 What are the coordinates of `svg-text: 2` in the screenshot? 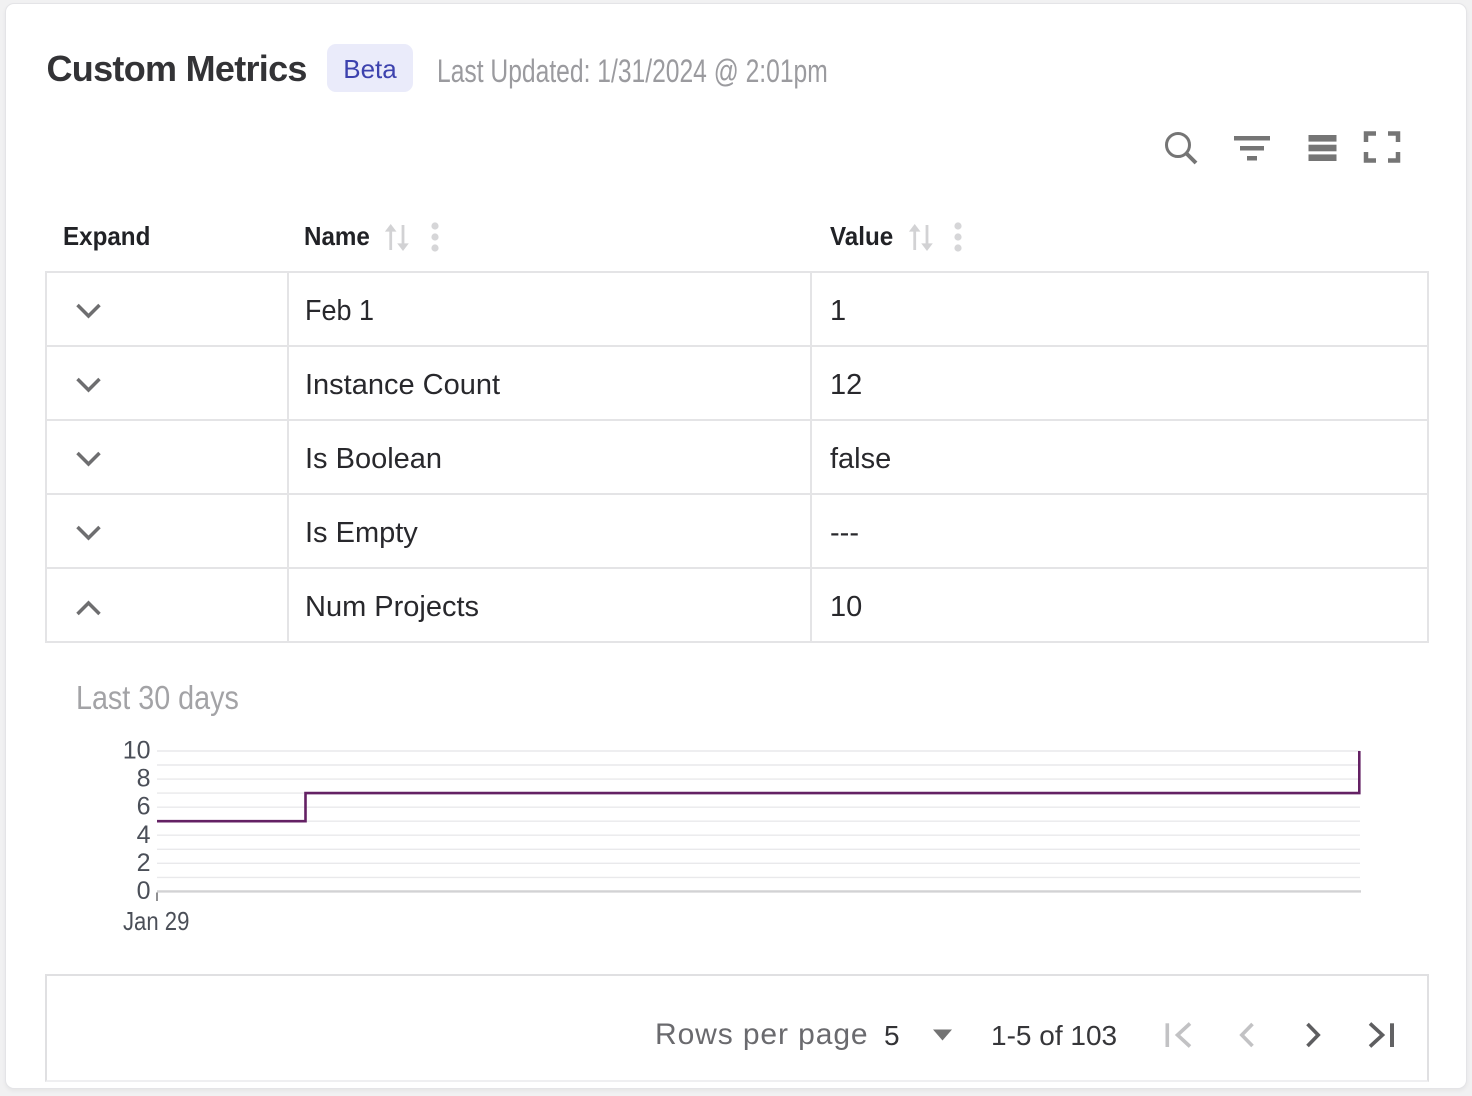 It's located at (144, 863).